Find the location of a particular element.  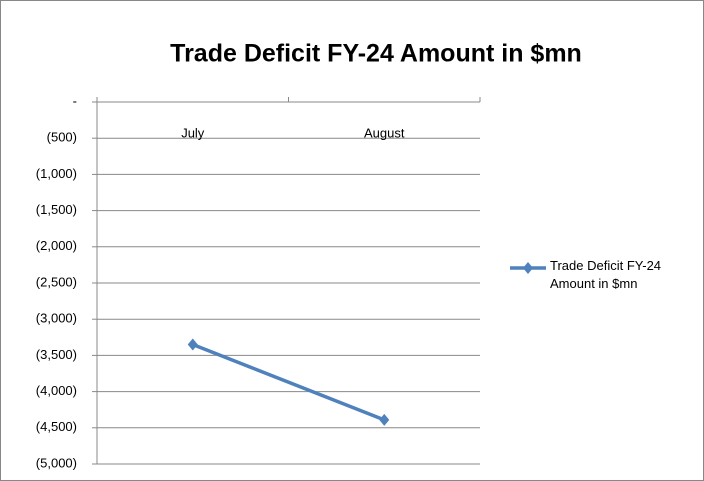

y-tick-label: (3,500) is located at coordinates (56, 354).